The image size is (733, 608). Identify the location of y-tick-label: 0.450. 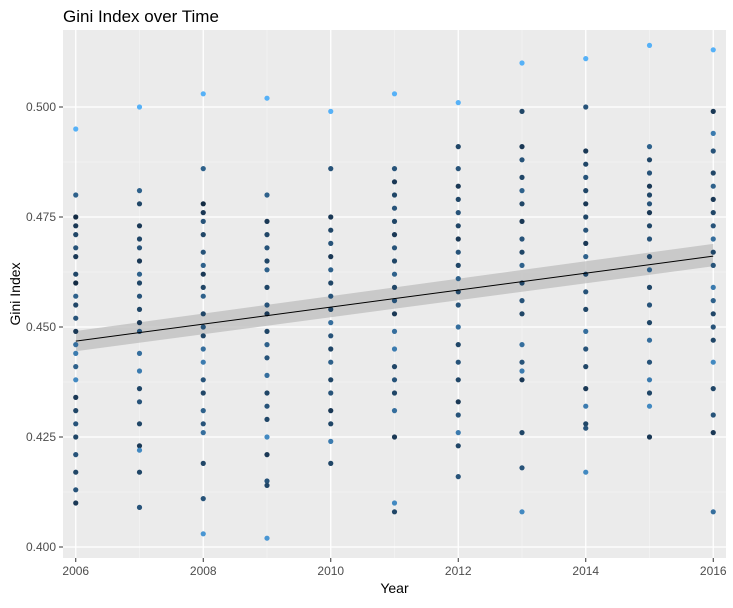
(41, 327).